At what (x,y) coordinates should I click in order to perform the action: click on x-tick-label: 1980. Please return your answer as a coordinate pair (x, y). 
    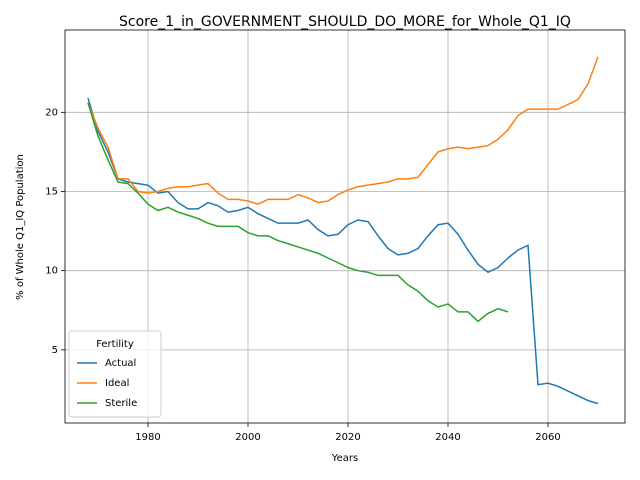
    Looking at the image, I should click on (147, 437).